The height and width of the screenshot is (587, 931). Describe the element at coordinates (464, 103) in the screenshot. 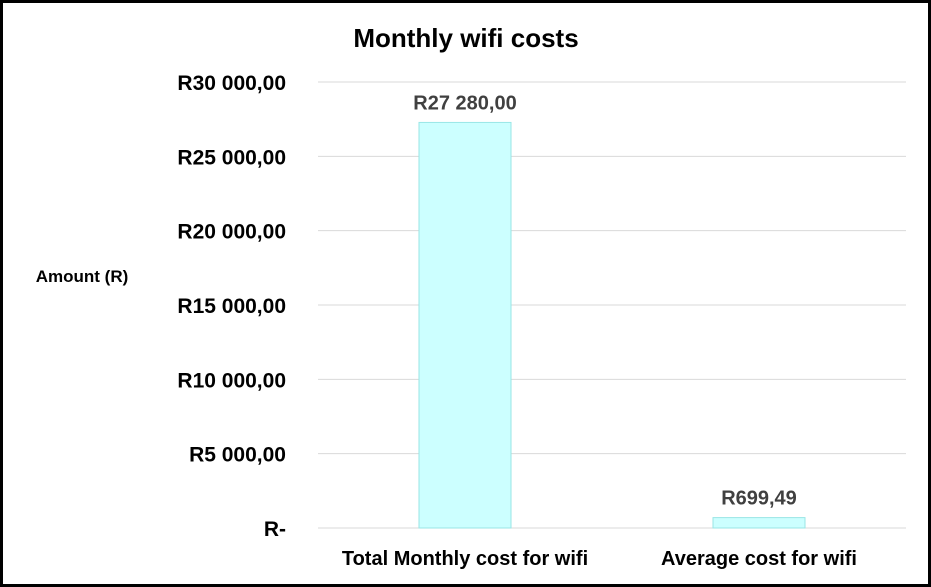

I see `data-label: R27 280,00` at that location.